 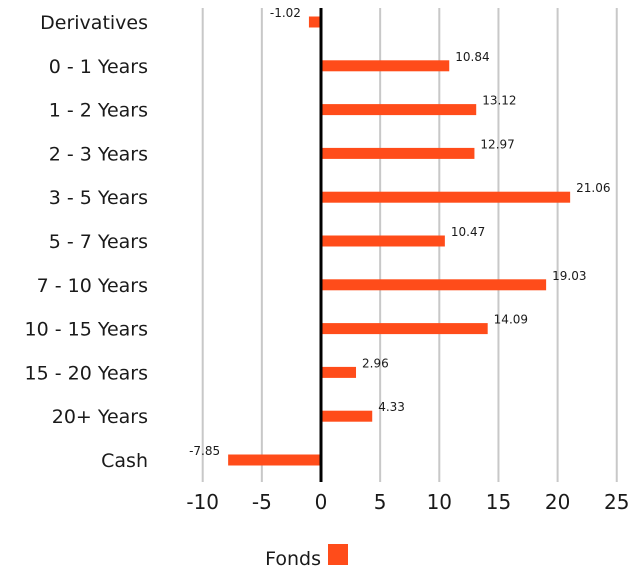 I want to click on data-label: 10.84, so click(x=472, y=57).